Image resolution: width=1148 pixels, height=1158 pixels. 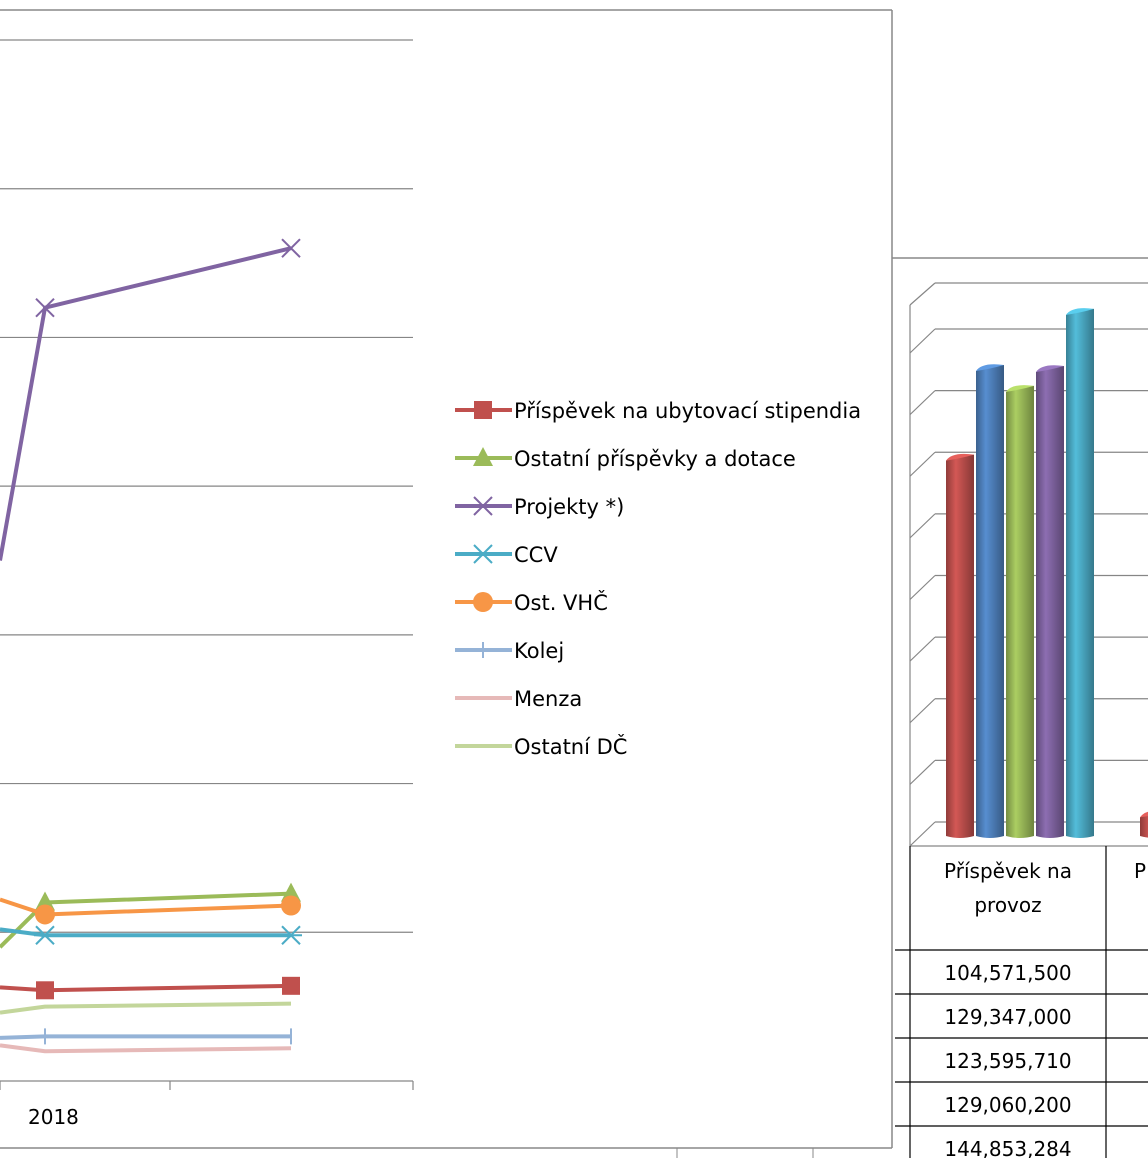 I want to click on legend-item: Menza, so click(x=518, y=699).